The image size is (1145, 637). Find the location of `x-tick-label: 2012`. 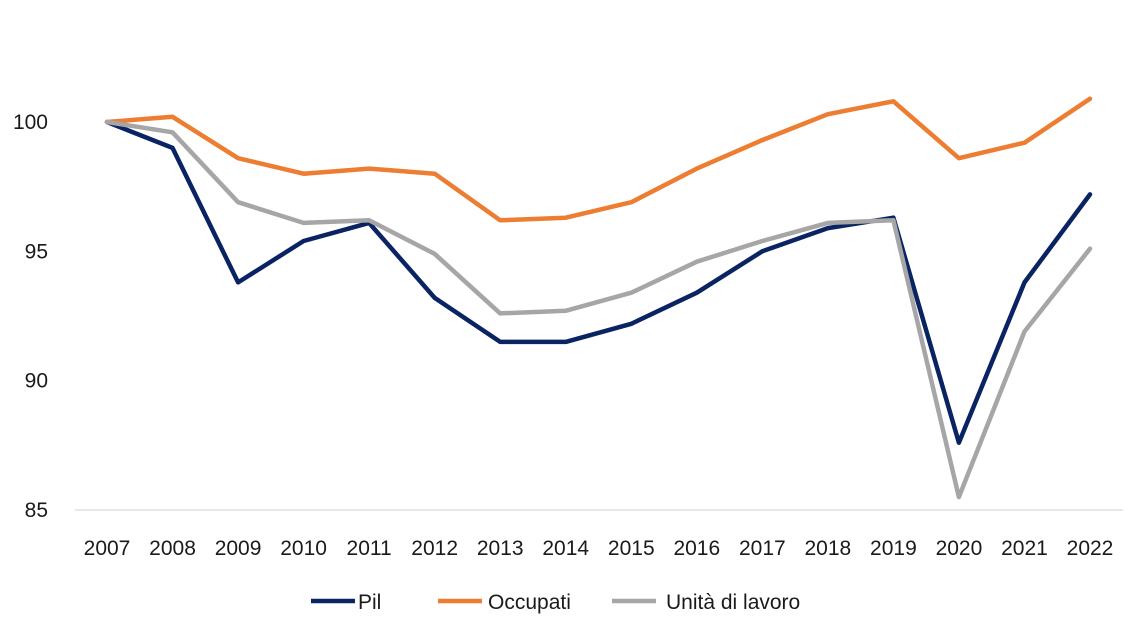

x-tick-label: 2012 is located at coordinates (434, 548).